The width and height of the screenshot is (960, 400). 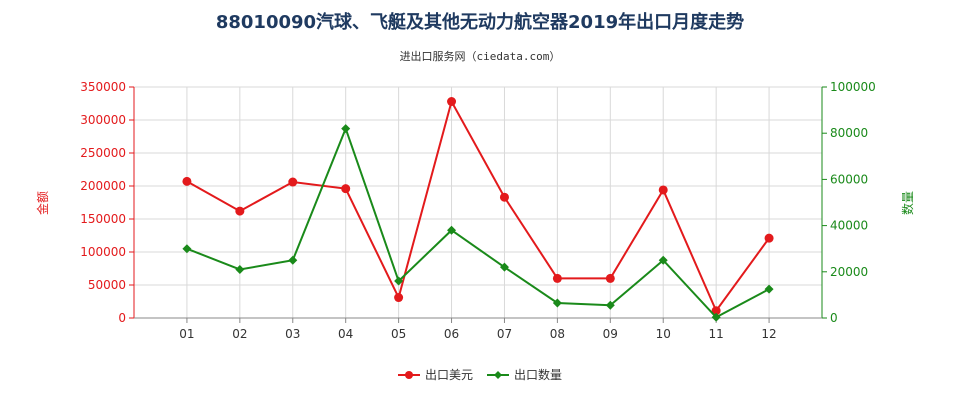 I want to click on y-left-tick-label: 0, so click(x=122, y=318).